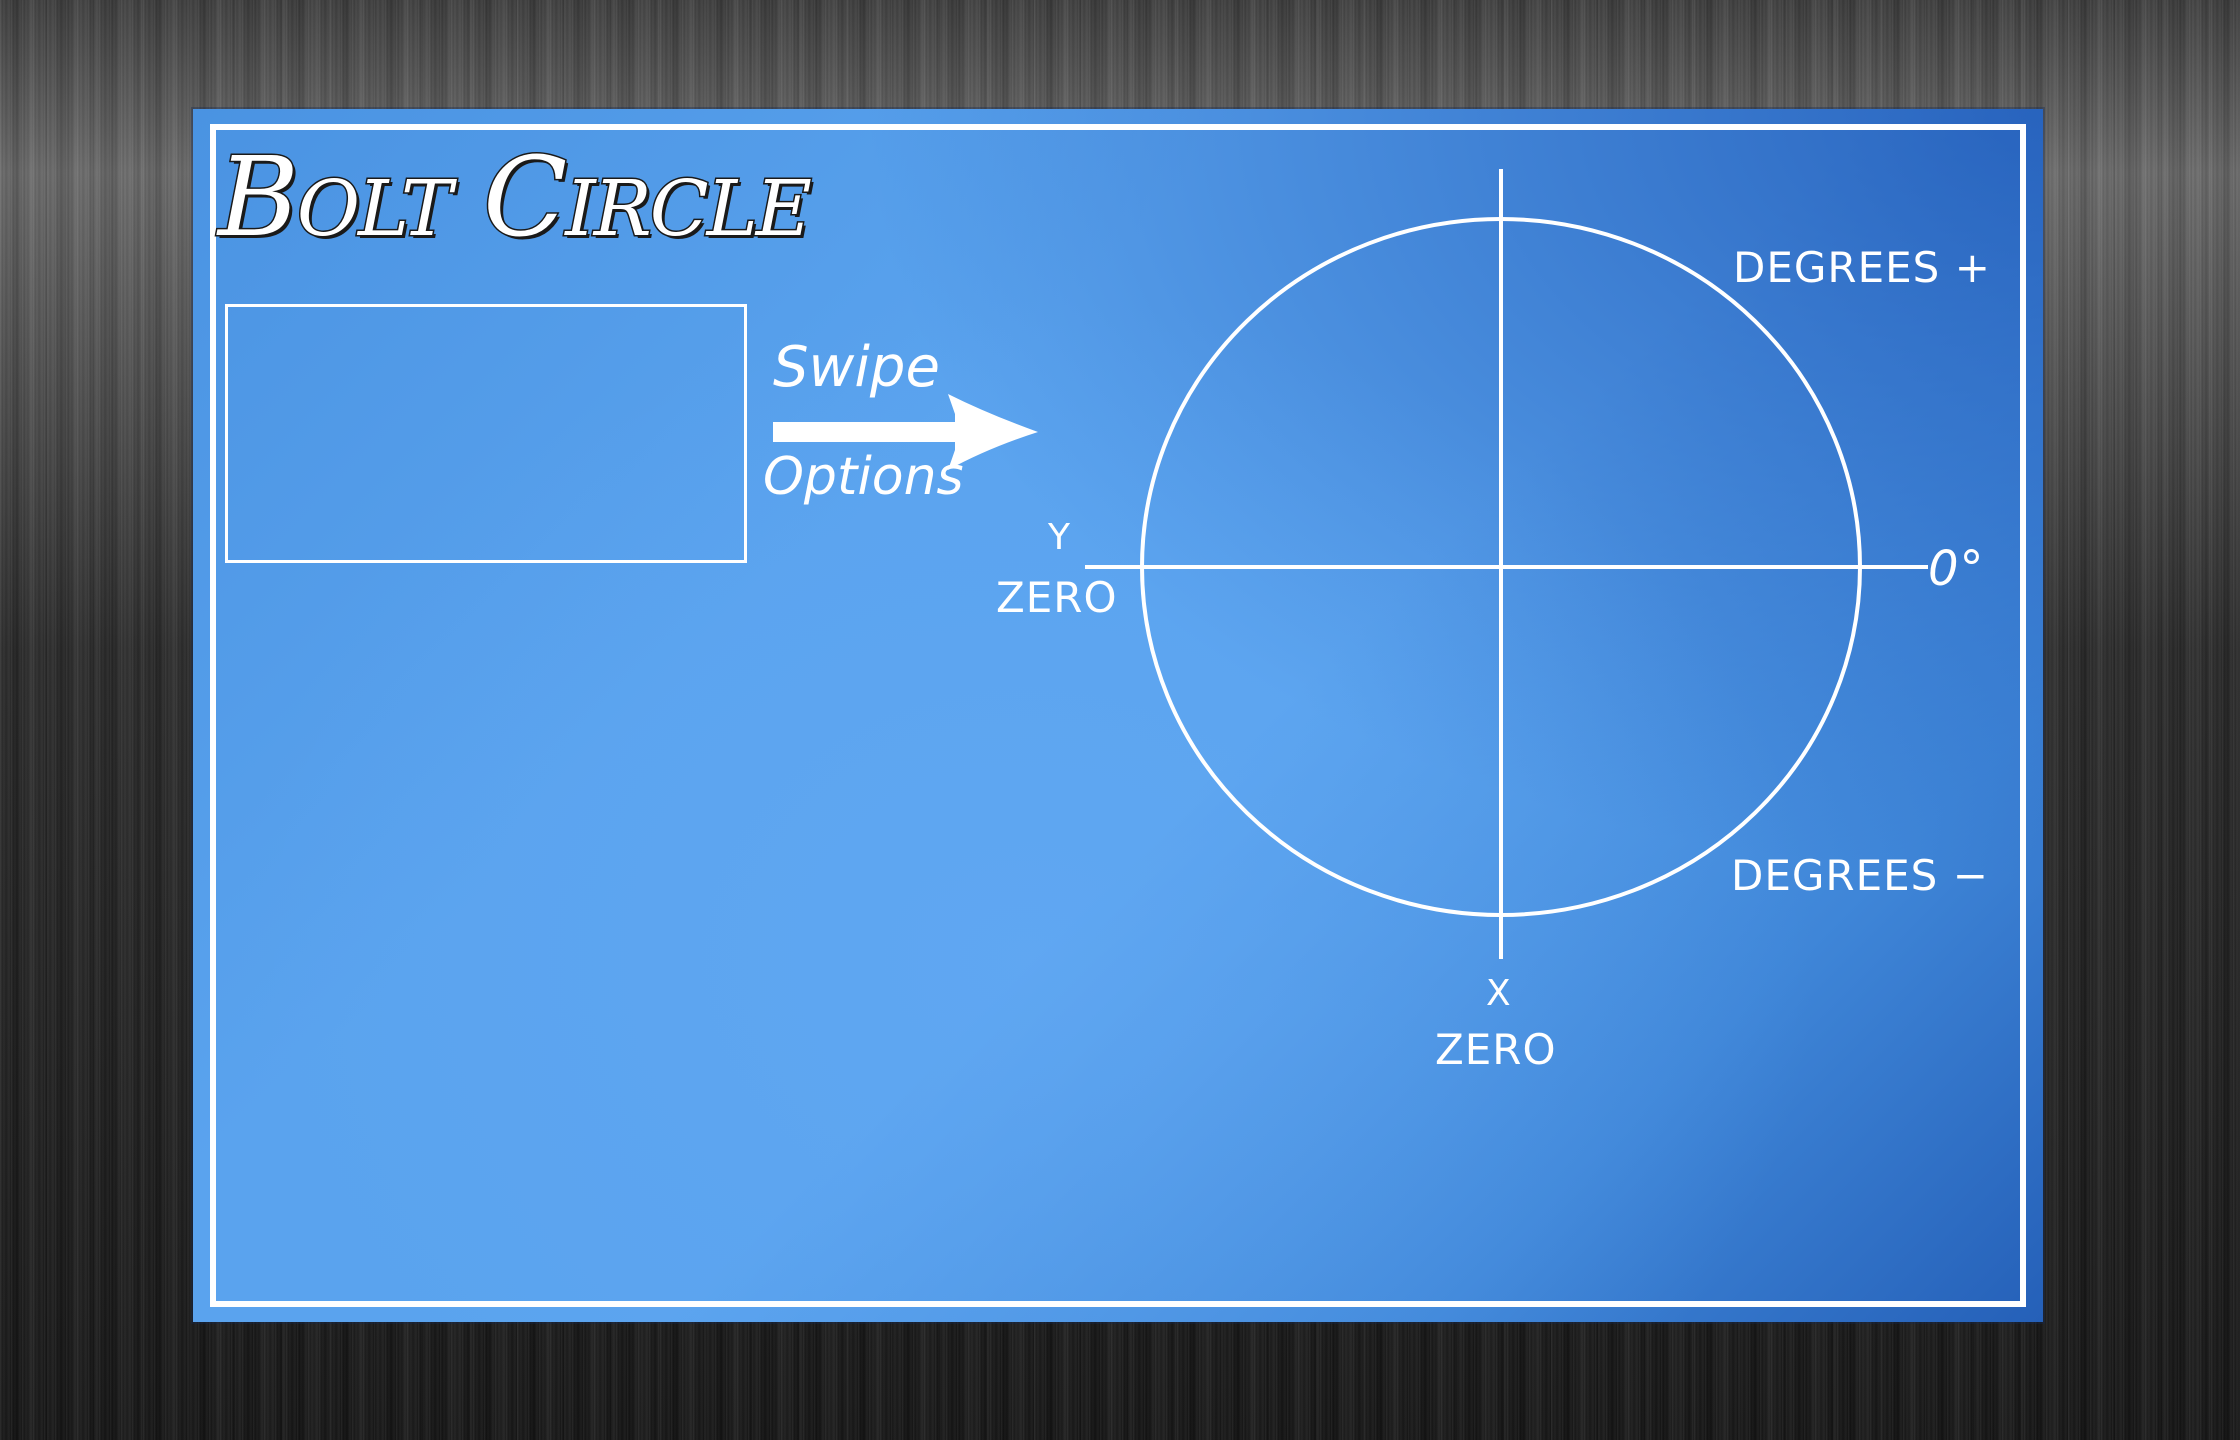 The image size is (2240, 1440). Describe the element at coordinates (1057, 597) in the screenshot. I see `y-zero-label: ZERO` at that location.